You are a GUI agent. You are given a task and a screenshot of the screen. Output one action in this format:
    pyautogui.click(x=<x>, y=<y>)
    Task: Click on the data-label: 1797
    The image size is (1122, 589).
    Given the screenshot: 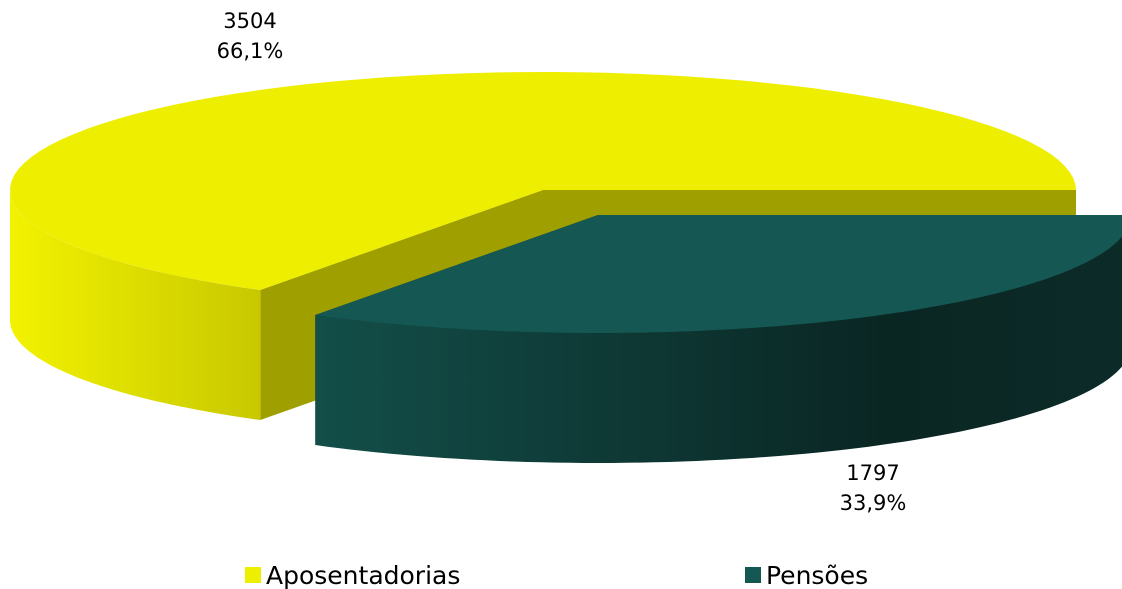 What is the action you would take?
    pyautogui.click(x=872, y=473)
    